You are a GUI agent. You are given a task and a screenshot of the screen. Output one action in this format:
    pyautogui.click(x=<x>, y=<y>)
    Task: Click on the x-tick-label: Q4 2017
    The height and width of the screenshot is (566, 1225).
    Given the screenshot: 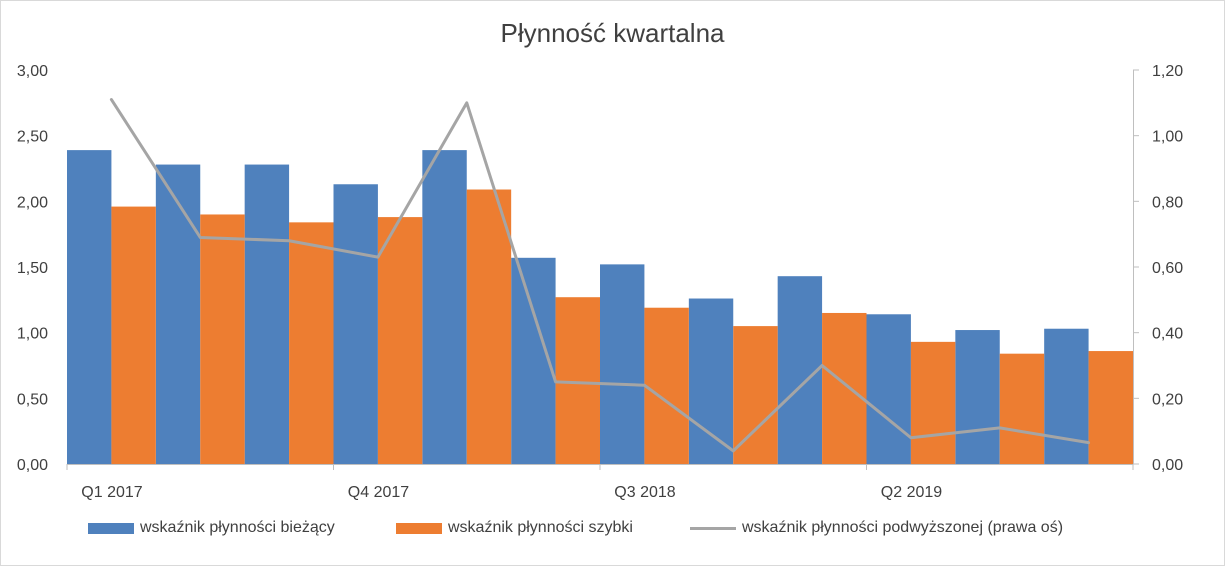 What is the action you would take?
    pyautogui.click(x=378, y=492)
    